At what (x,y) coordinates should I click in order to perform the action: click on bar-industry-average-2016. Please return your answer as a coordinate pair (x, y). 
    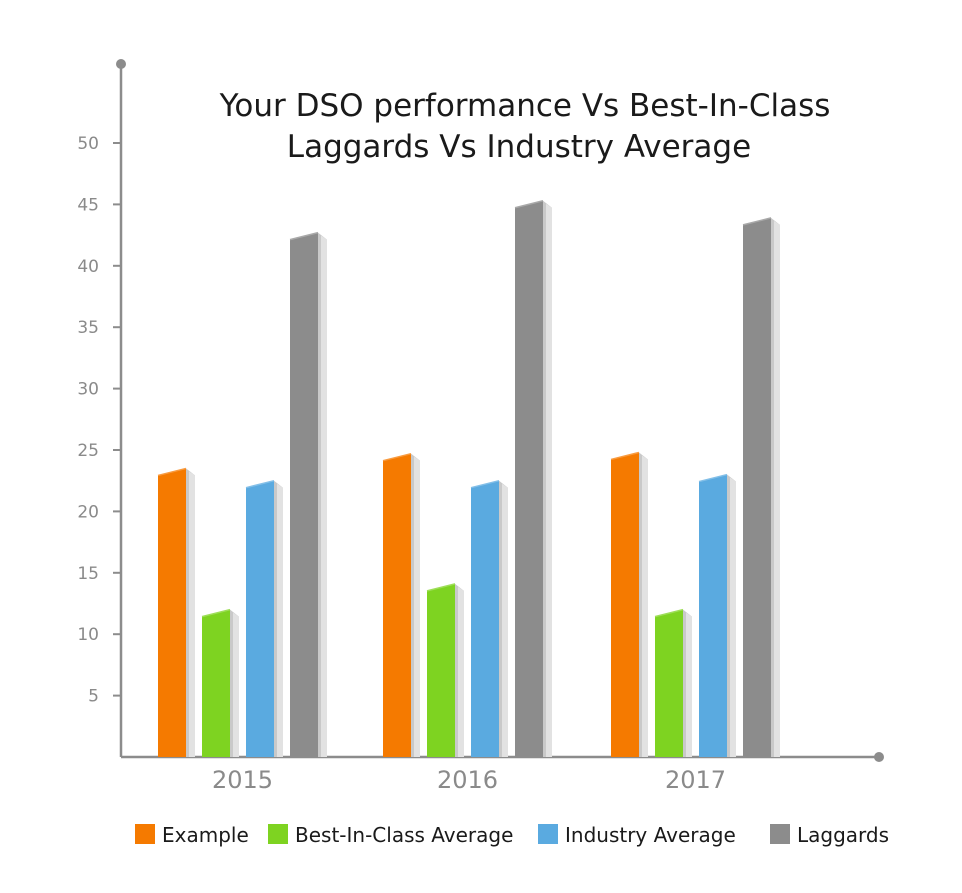
    Looking at the image, I should click on (489, 618).